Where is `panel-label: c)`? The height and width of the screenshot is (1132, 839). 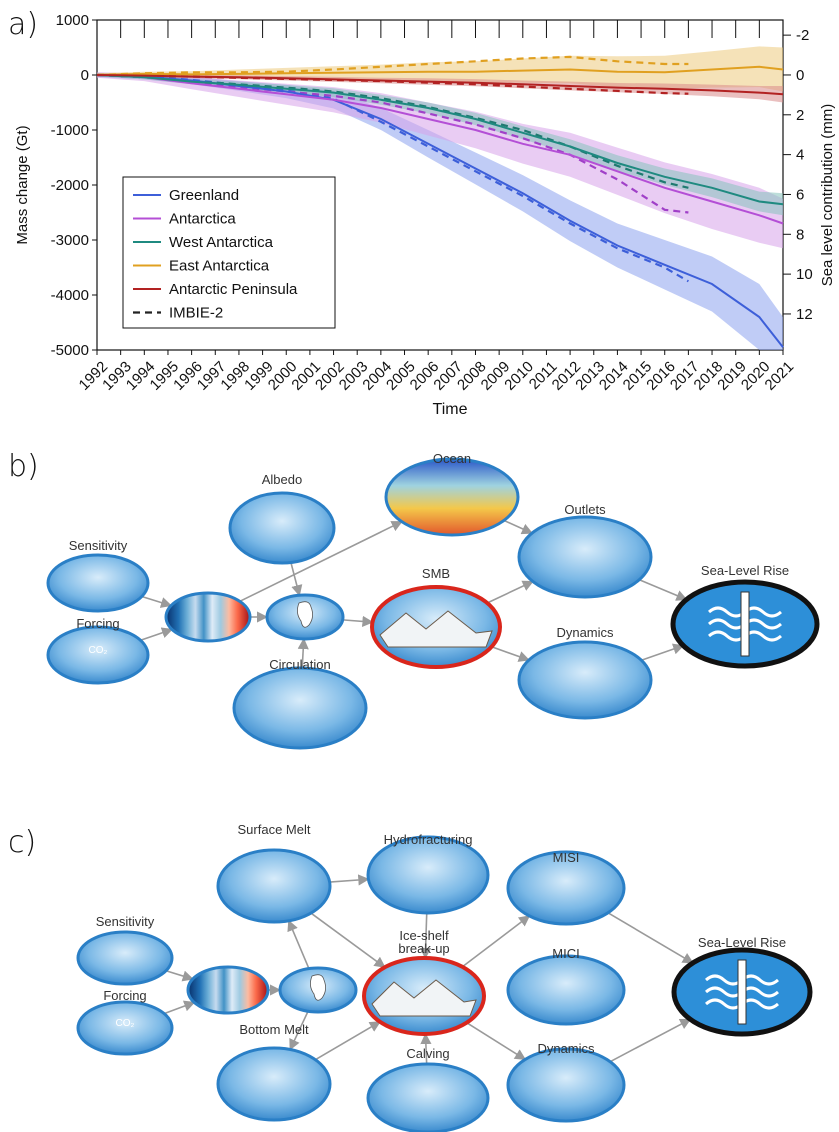
panel-label: c) is located at coordinates (22, 842).